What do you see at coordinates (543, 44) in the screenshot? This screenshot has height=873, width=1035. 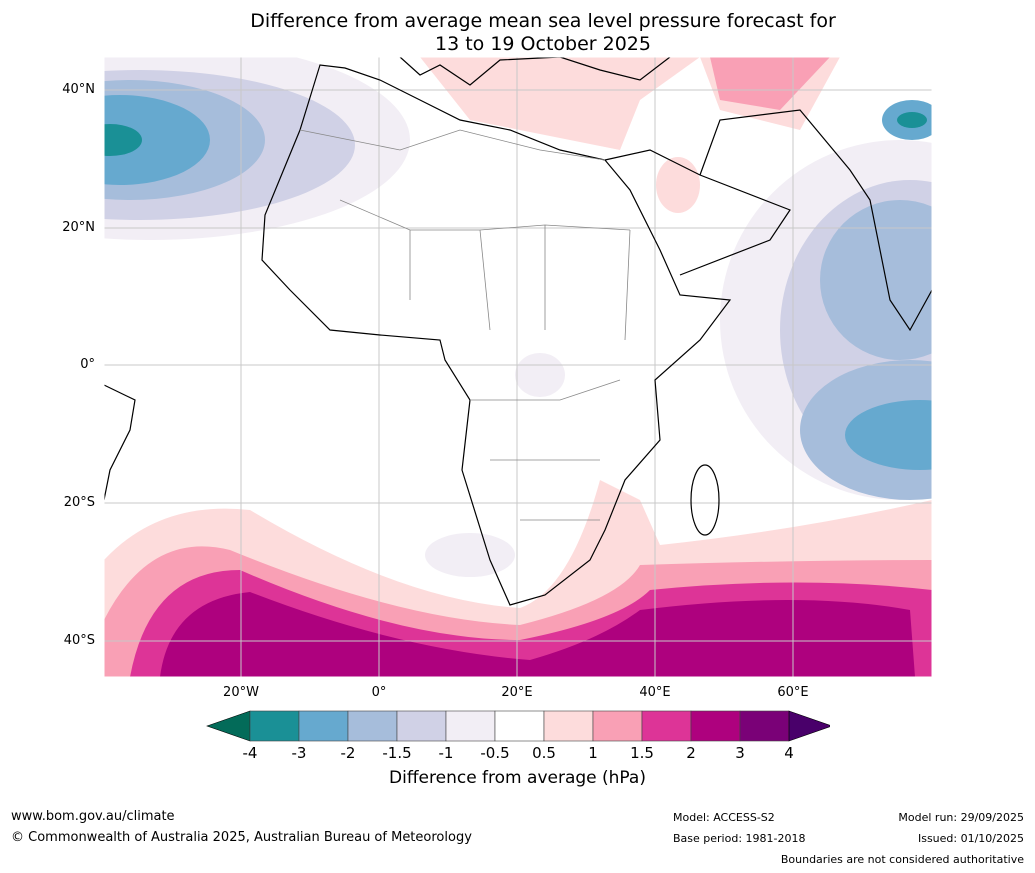 I see `title-line-2: 13 to 19 October 2025` at bounding box center [543, 44].